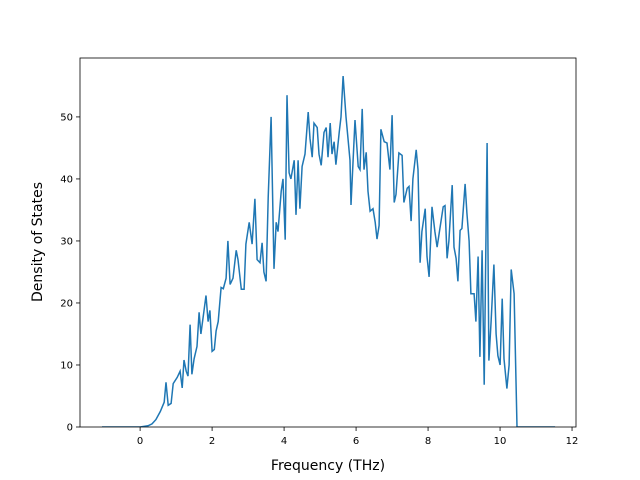 Image resolution: width=640 pixels, height=480 pixels. What do you see at coordinates (66, 365) in the screenshot?
I see `y-tick-label: 10` at bounding box center [66, 365].